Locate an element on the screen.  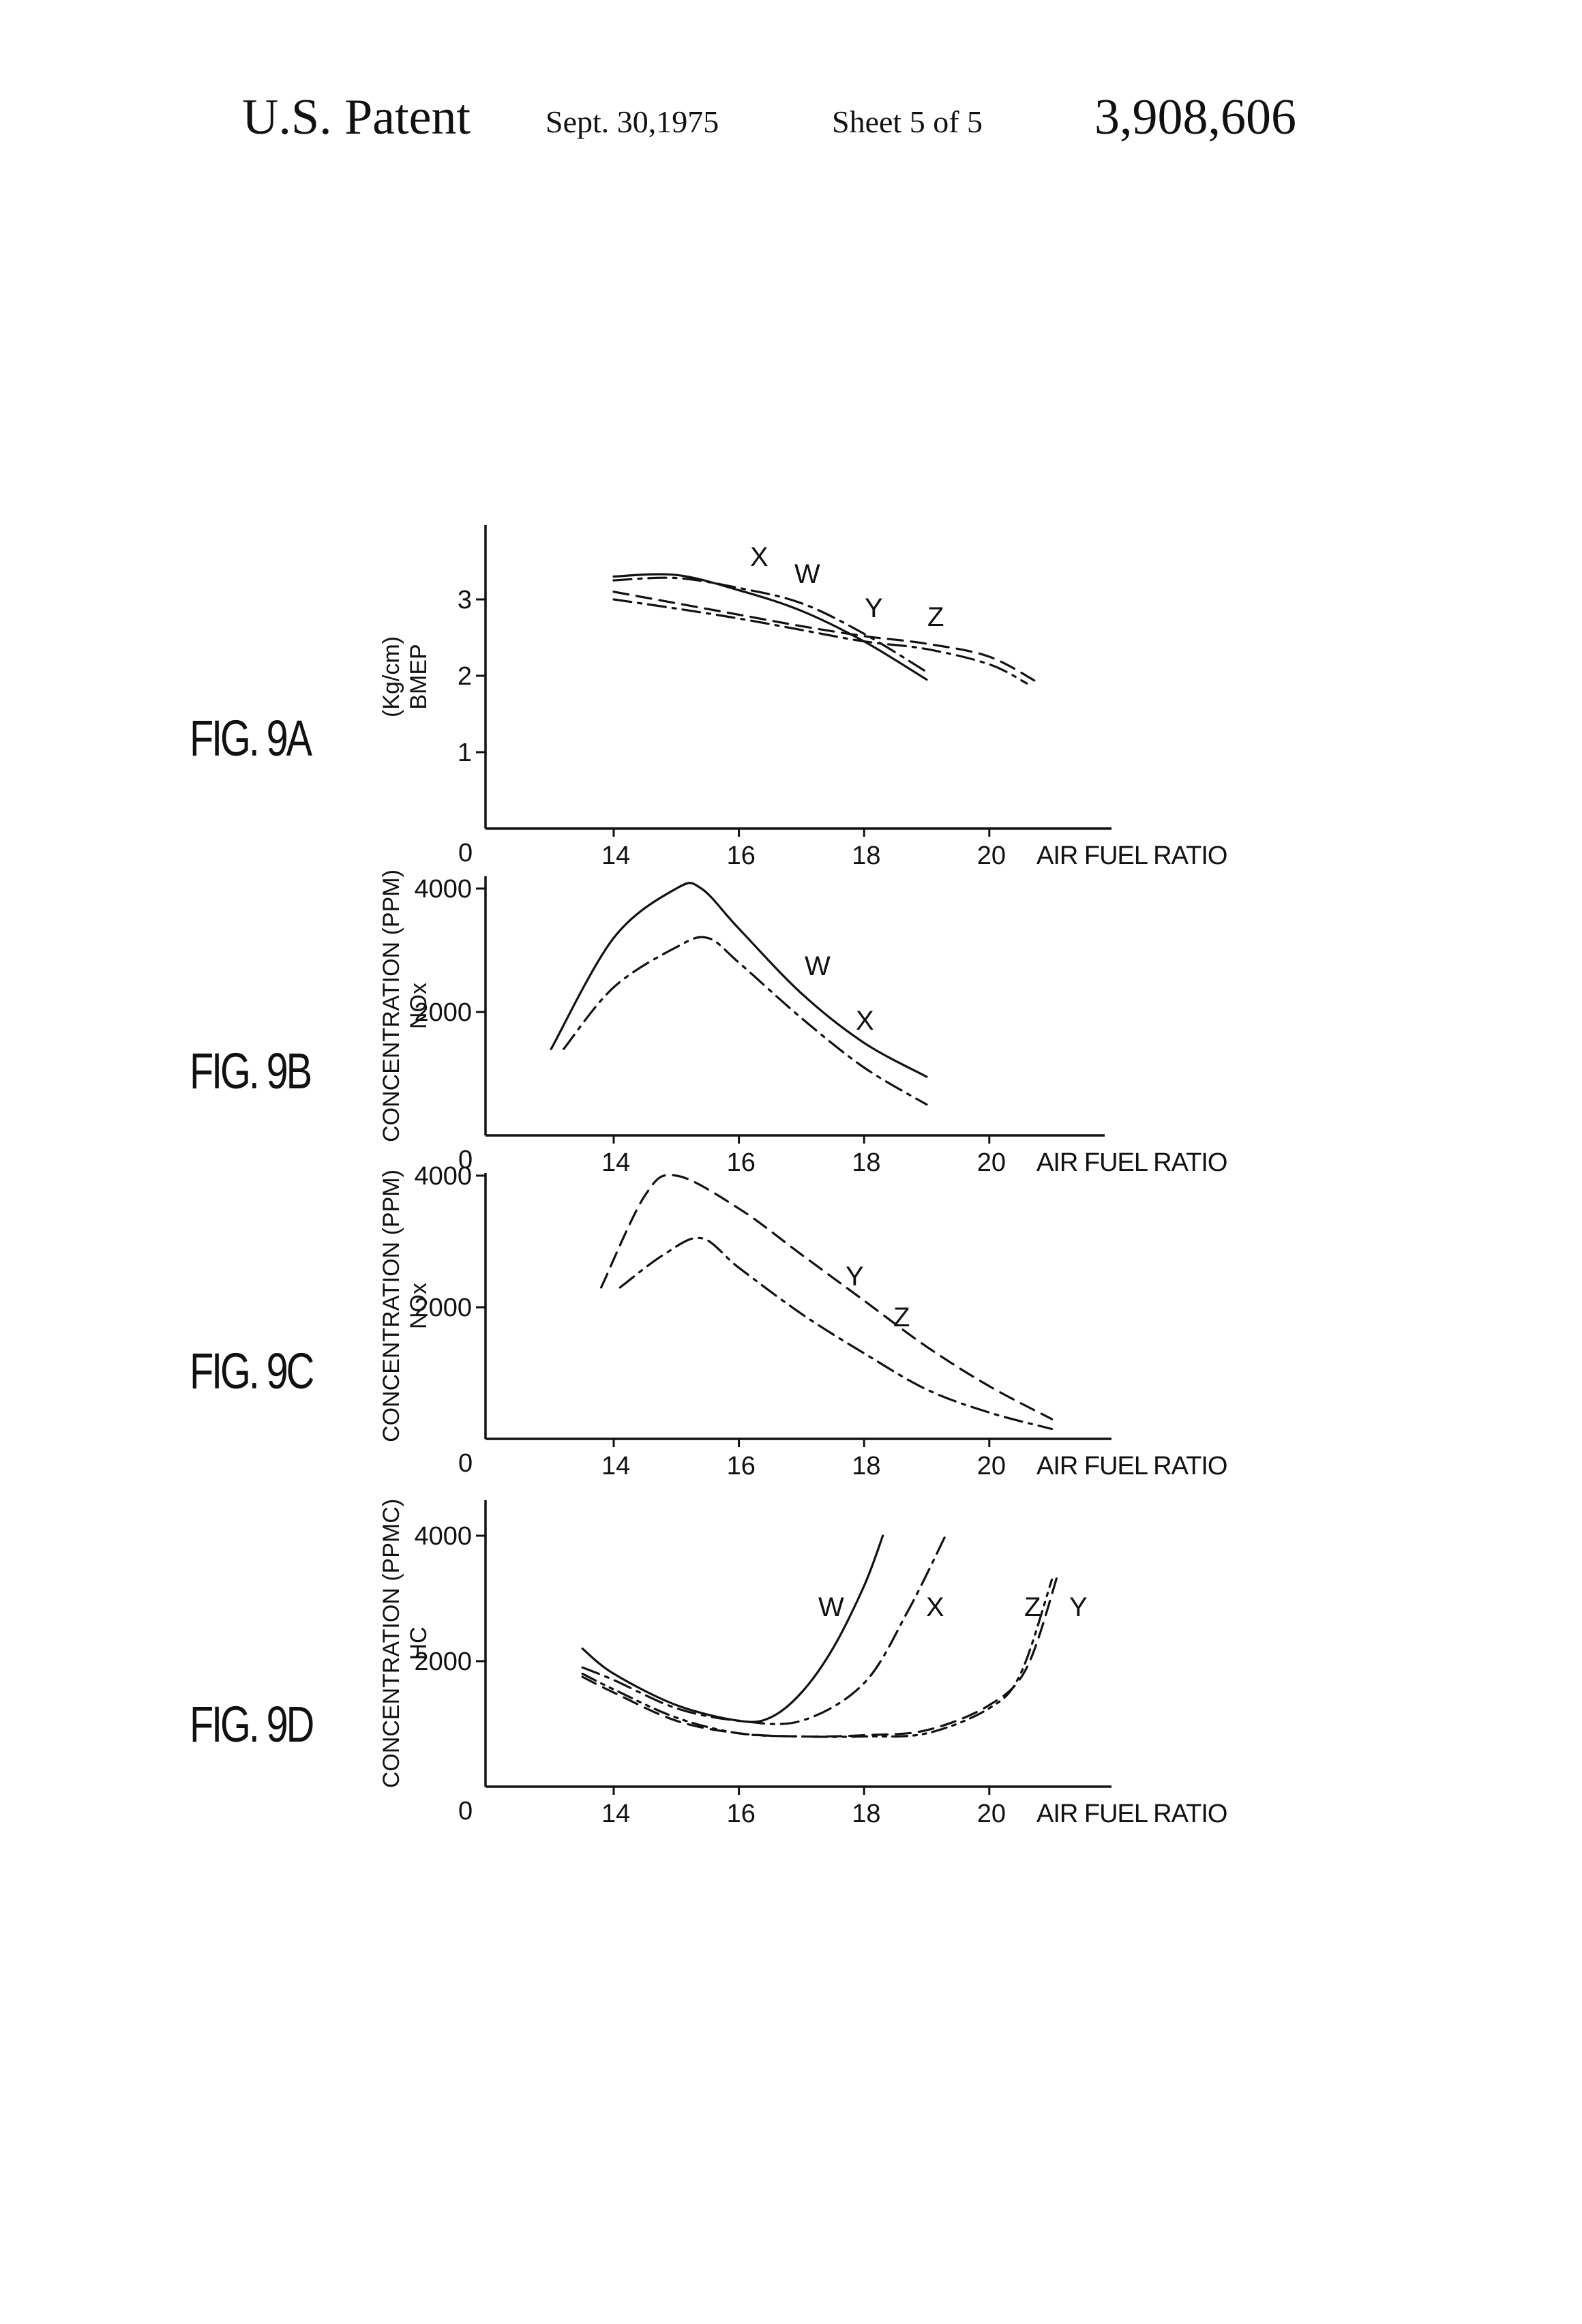
fig4-x-tick-label: 16 is located at coordinates (741, 1814).